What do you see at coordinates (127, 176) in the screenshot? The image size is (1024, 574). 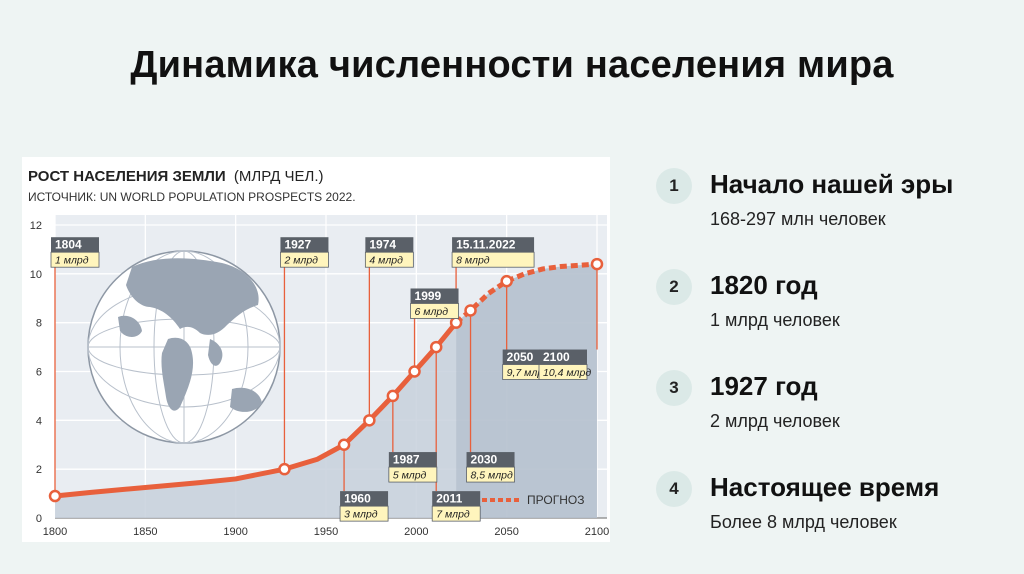 I see `chart-title-main: РОСТ НАСЕЛЕНИЯ ЗЕМЛИ` at bounding box center [127, 176].